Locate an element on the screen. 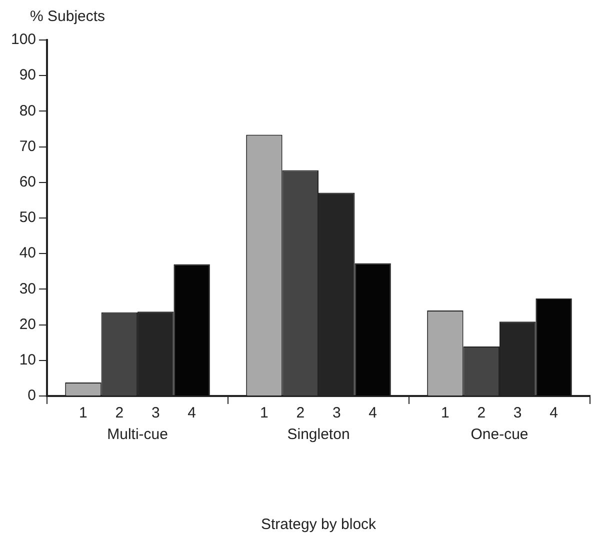  y-tick-label: 100 is located at coordinates (23, 39).